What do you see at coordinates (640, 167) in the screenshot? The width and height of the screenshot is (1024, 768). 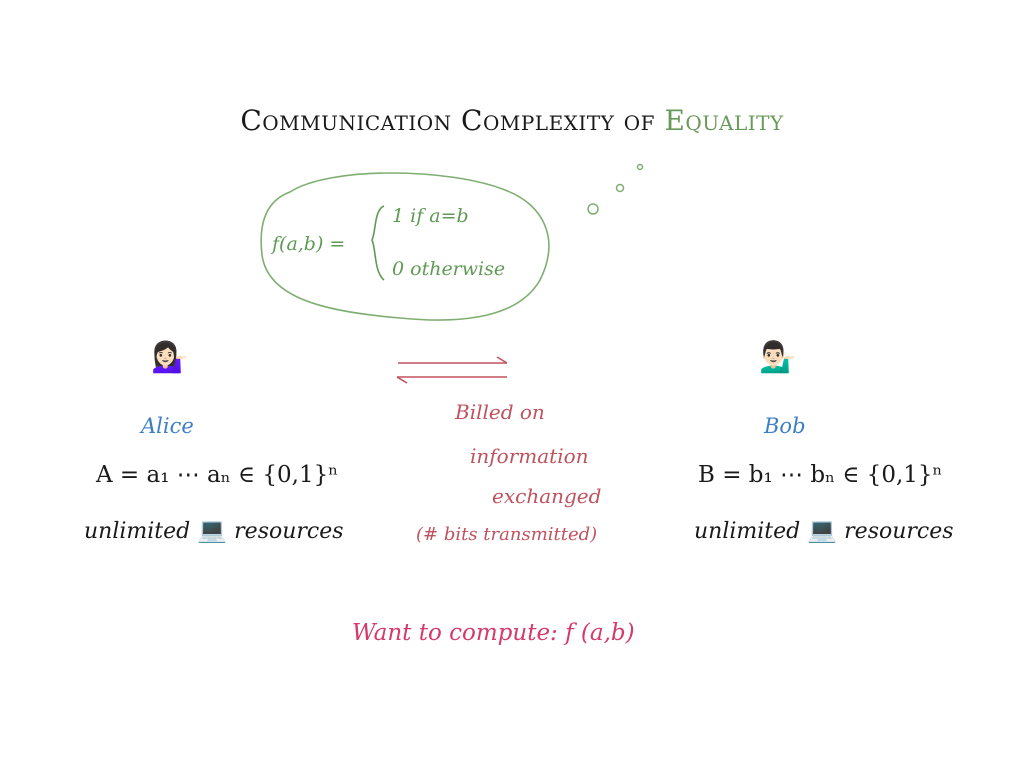 I see `thought-dot-small` at bounding box center [640, 167].